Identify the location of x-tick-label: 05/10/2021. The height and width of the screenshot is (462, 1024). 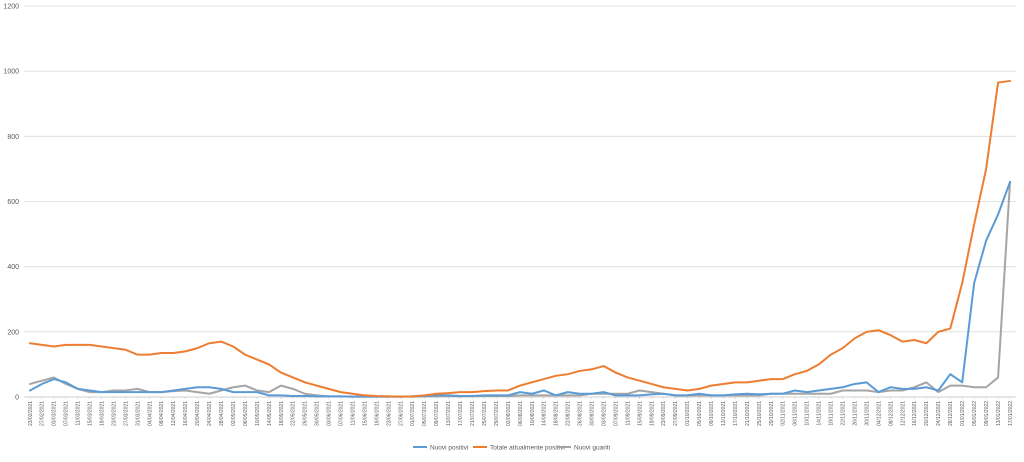
(700, 413).